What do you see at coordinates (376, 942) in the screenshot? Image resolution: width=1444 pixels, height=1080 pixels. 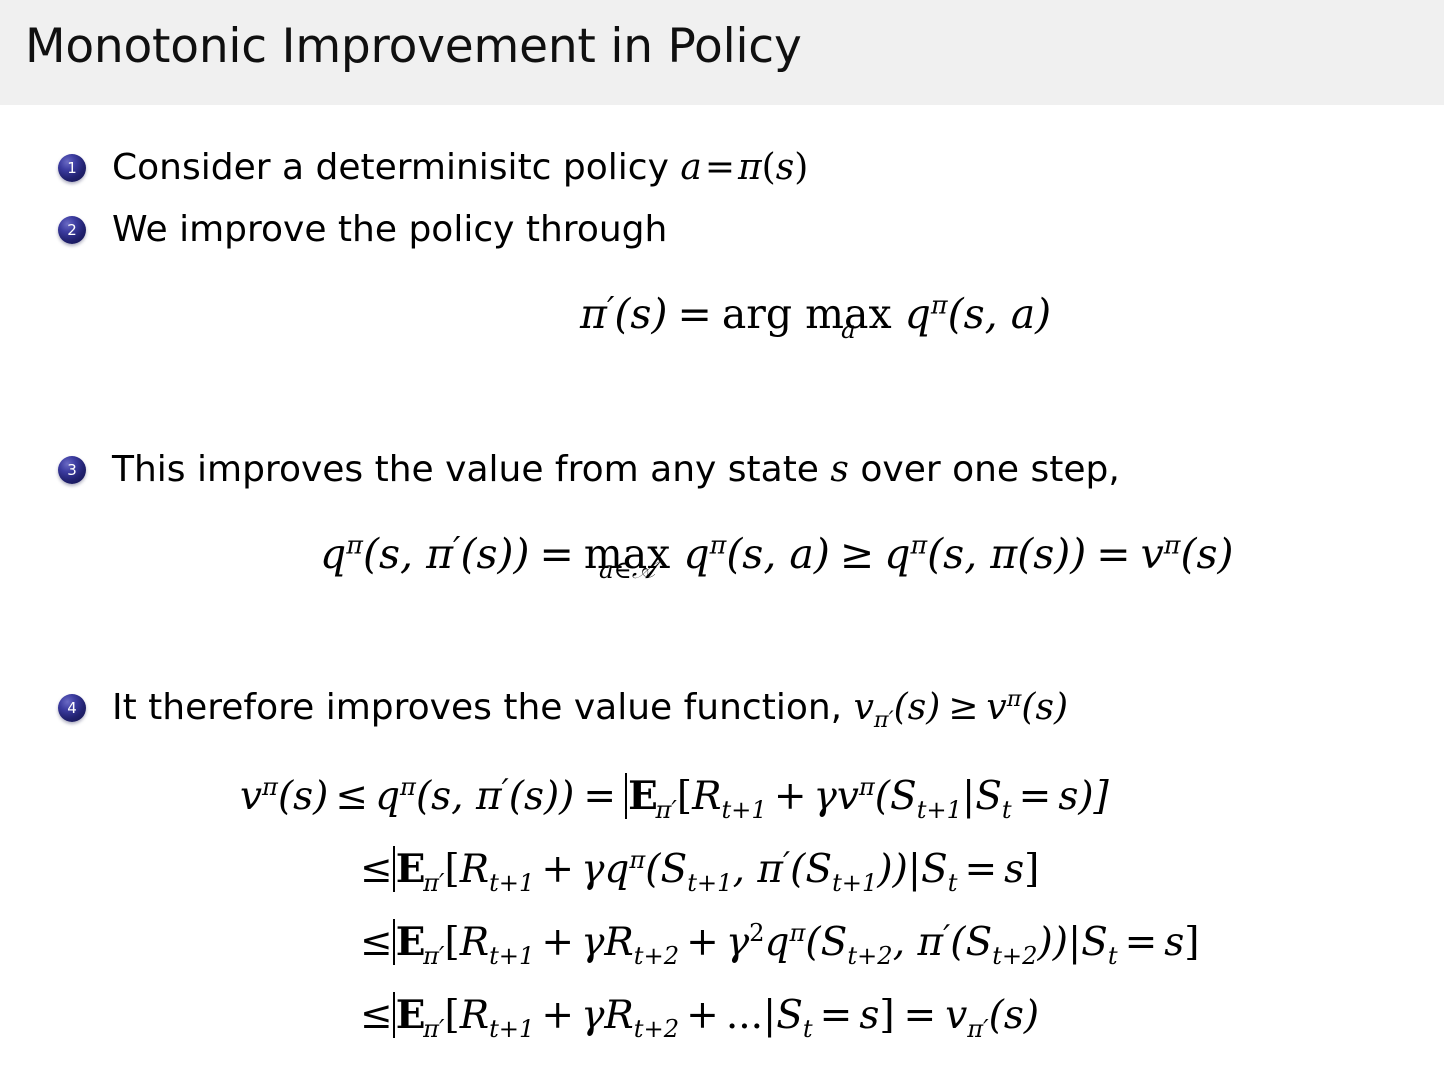 I see `d3-leq: ≤` at bounding box center [376, 942].